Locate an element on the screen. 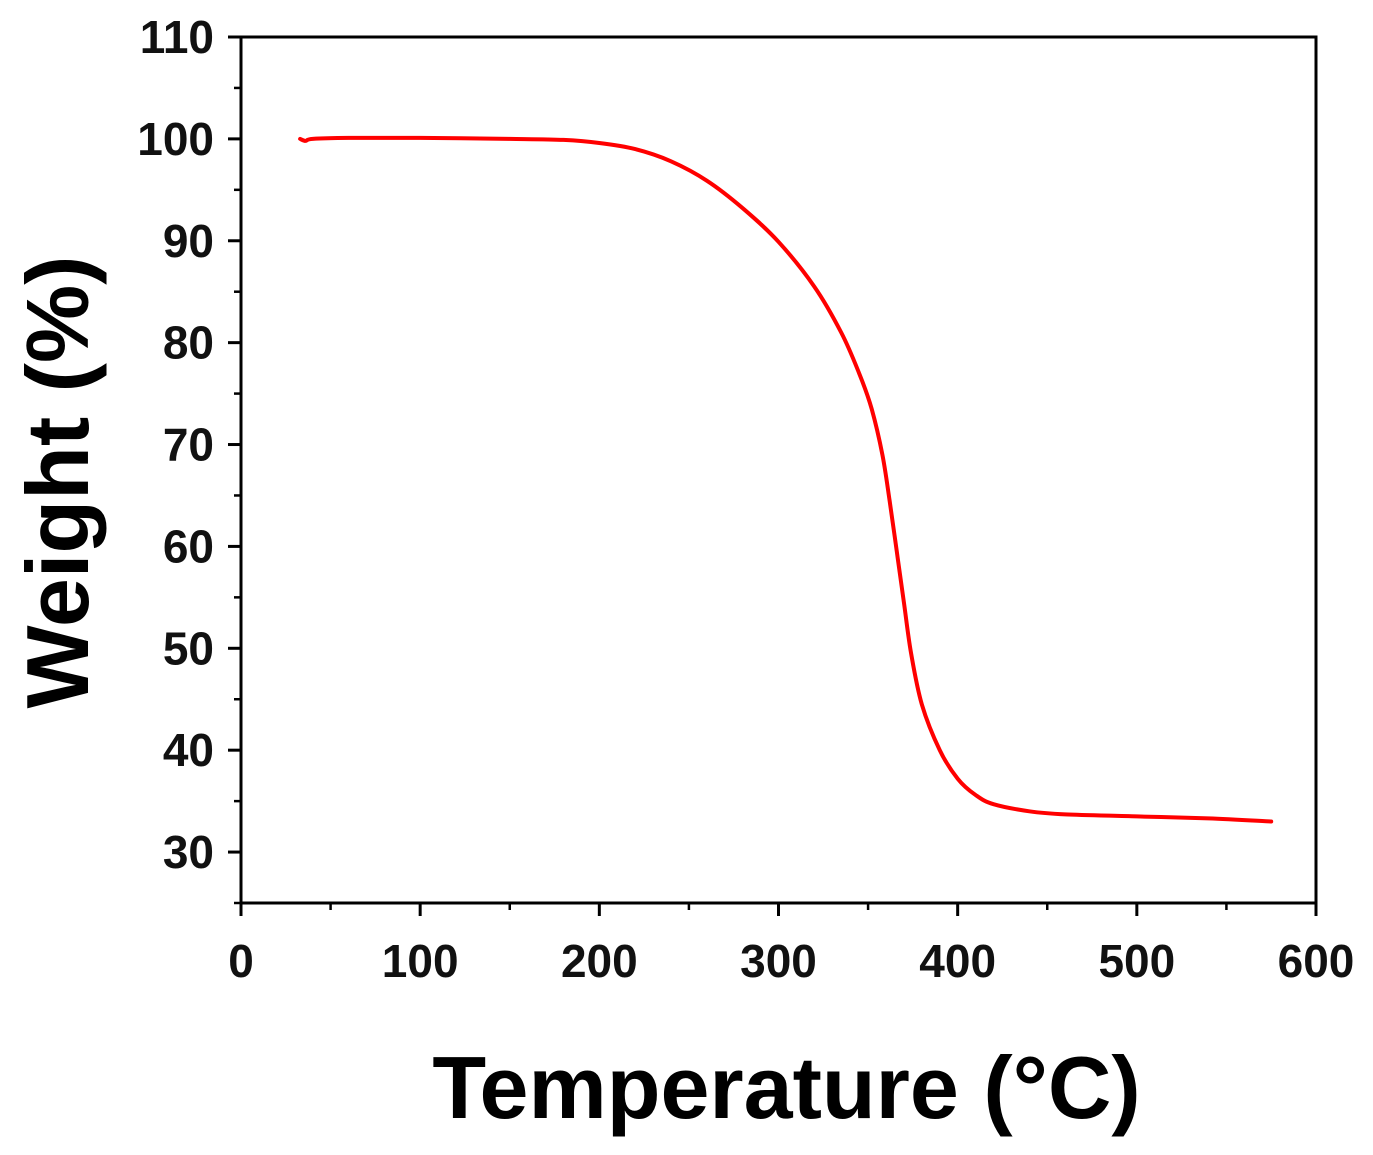  y-axis-title: Weight (%) is located at coordinates (57, 482).